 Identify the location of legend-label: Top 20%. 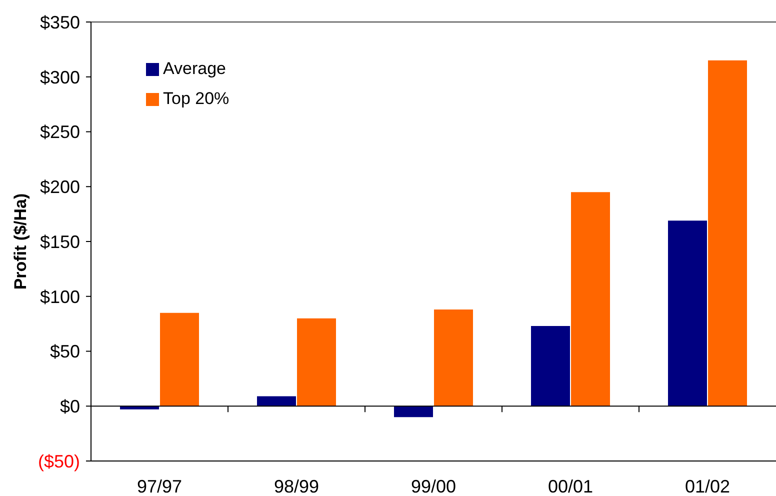
(196, 99).